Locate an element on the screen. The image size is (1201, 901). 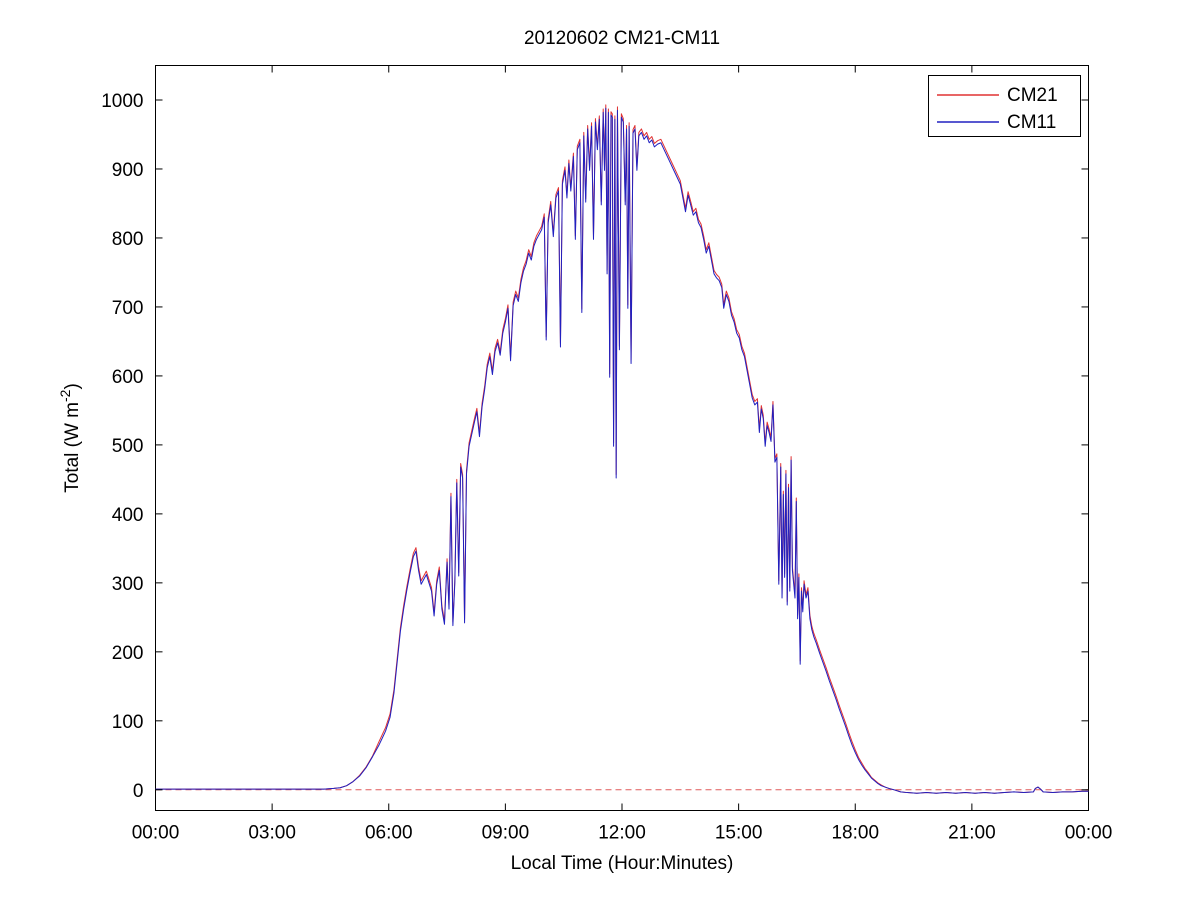
y-tick-label: 300 is located at coordinates (128, 584).